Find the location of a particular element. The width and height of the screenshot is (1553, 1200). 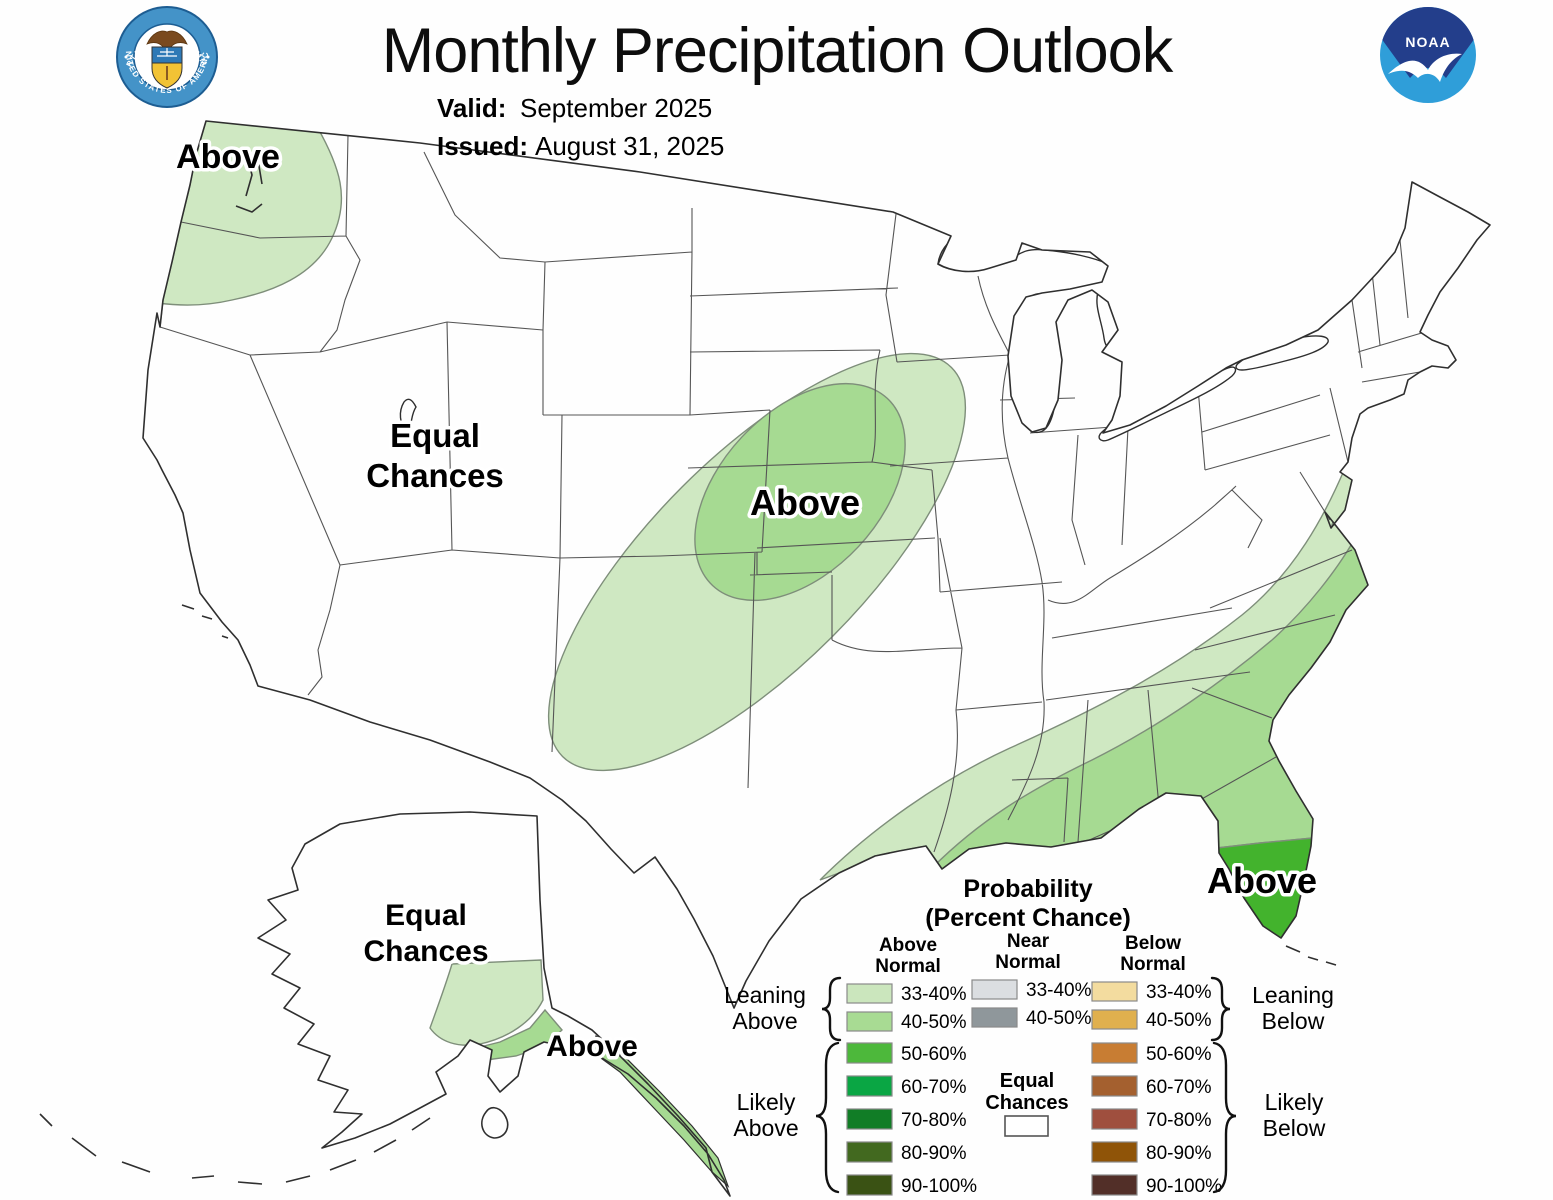

swatch-label-above-80-90: 80-90% is located at coordinates (934, 1153).